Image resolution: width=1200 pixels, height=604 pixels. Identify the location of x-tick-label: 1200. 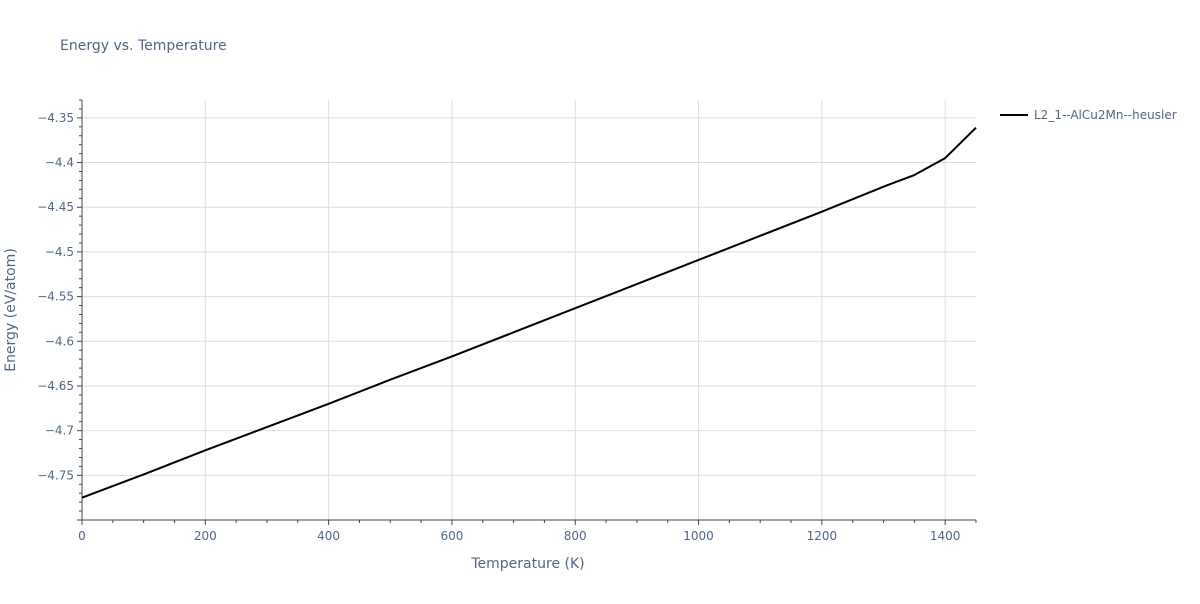
(822, 536).